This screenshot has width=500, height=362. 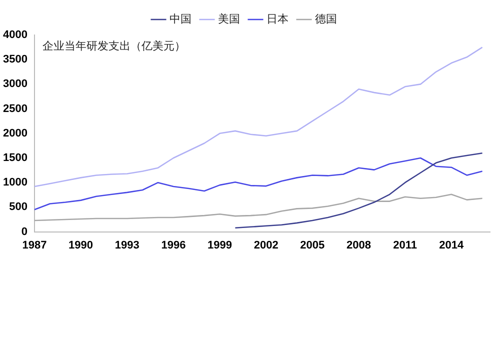 What do you see at coordinates (15, 182) in the screenshot?
I see `y-tick-label: 1000` at bounding box center [15, 182].